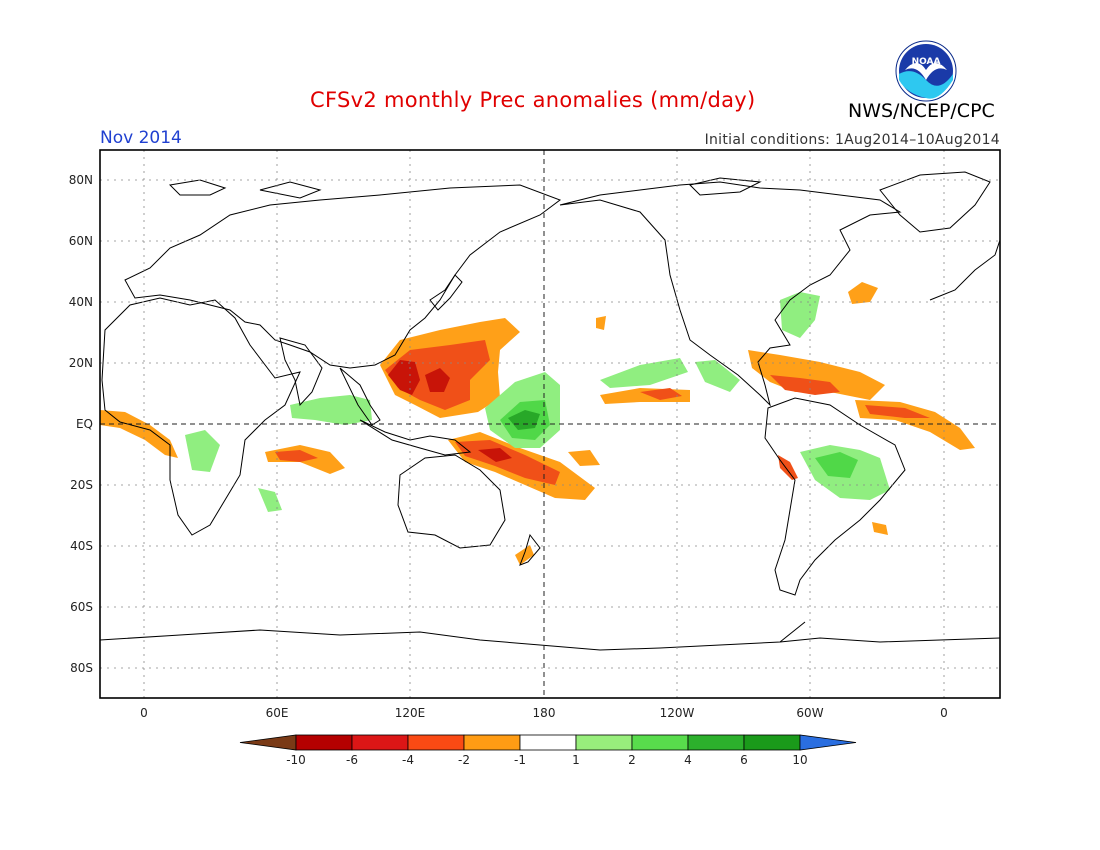 This screenshot has width=1100, height=850. I want to click on latitude-labels: 80N 60N 40N 20N EQ 20S 40S 60S 80S, so click(81, 424).